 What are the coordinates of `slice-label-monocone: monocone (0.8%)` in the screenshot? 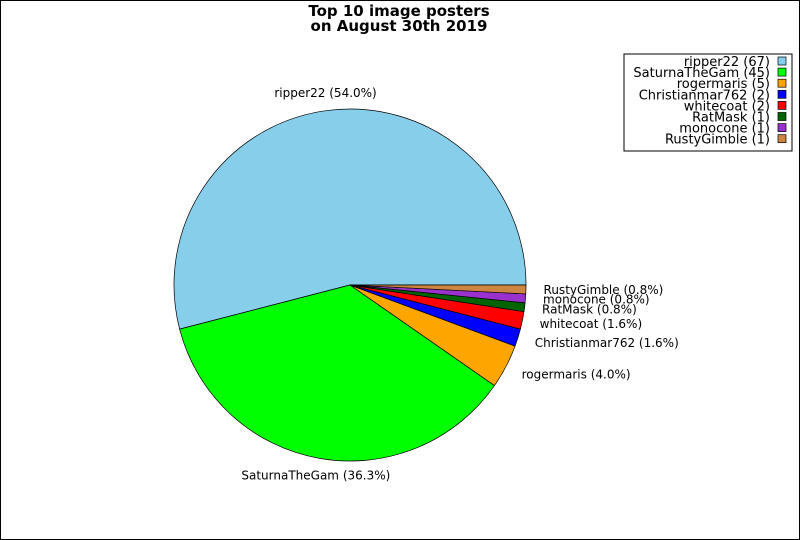 It's located at (596, 300).